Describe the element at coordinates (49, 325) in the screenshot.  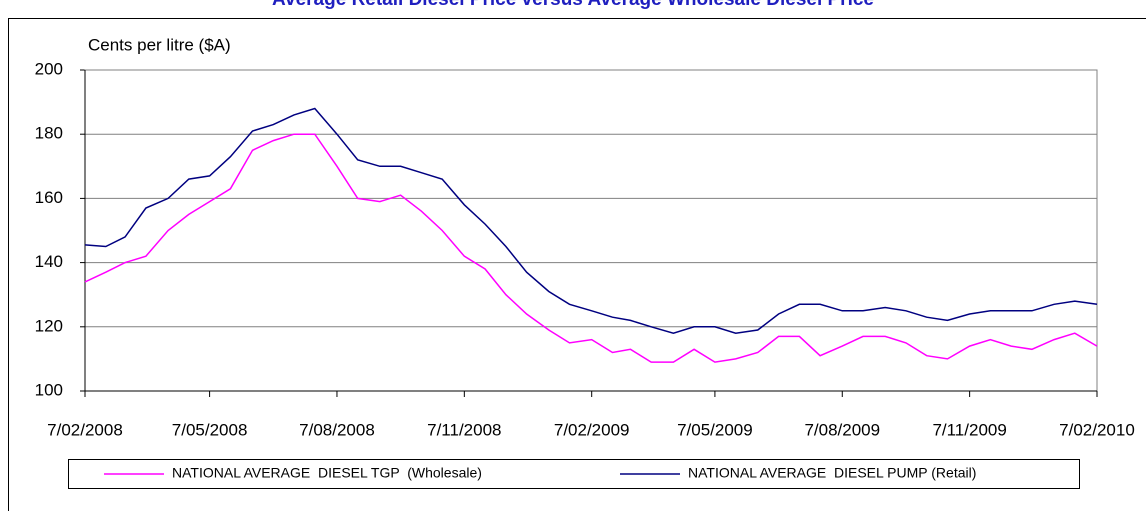
I see `y-tick-label: 120` at that location.